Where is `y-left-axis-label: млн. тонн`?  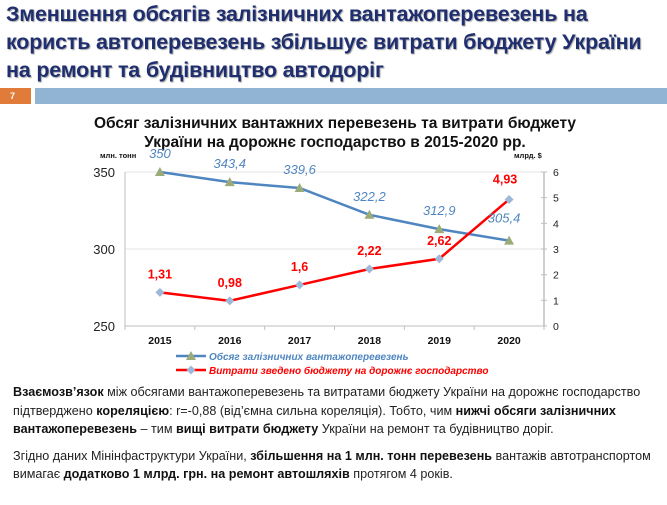 y-left-axis-label: млн. тонн is located at coordinates (118, 155).